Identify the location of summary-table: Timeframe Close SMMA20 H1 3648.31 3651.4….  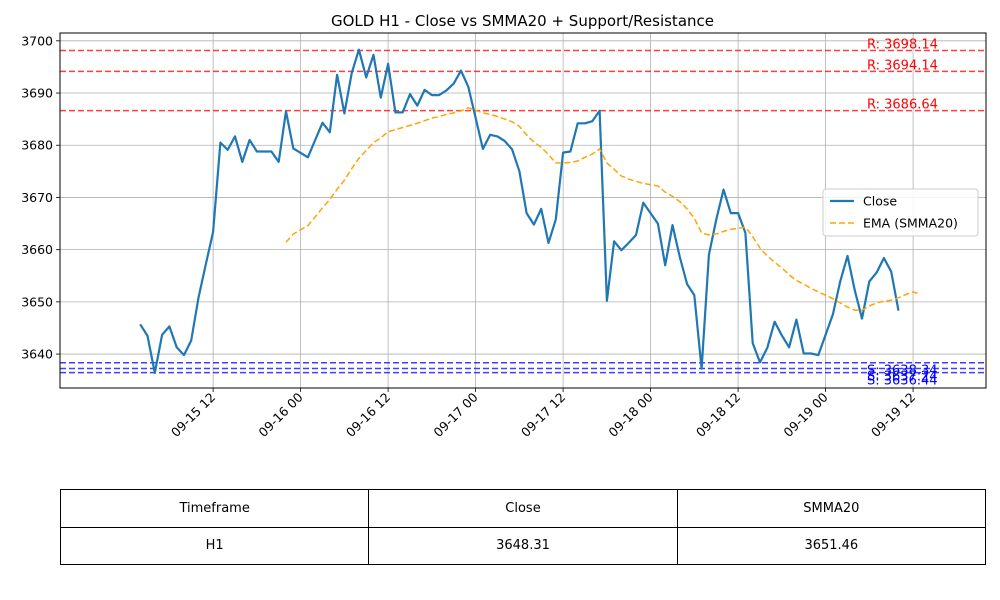
(523, 527).